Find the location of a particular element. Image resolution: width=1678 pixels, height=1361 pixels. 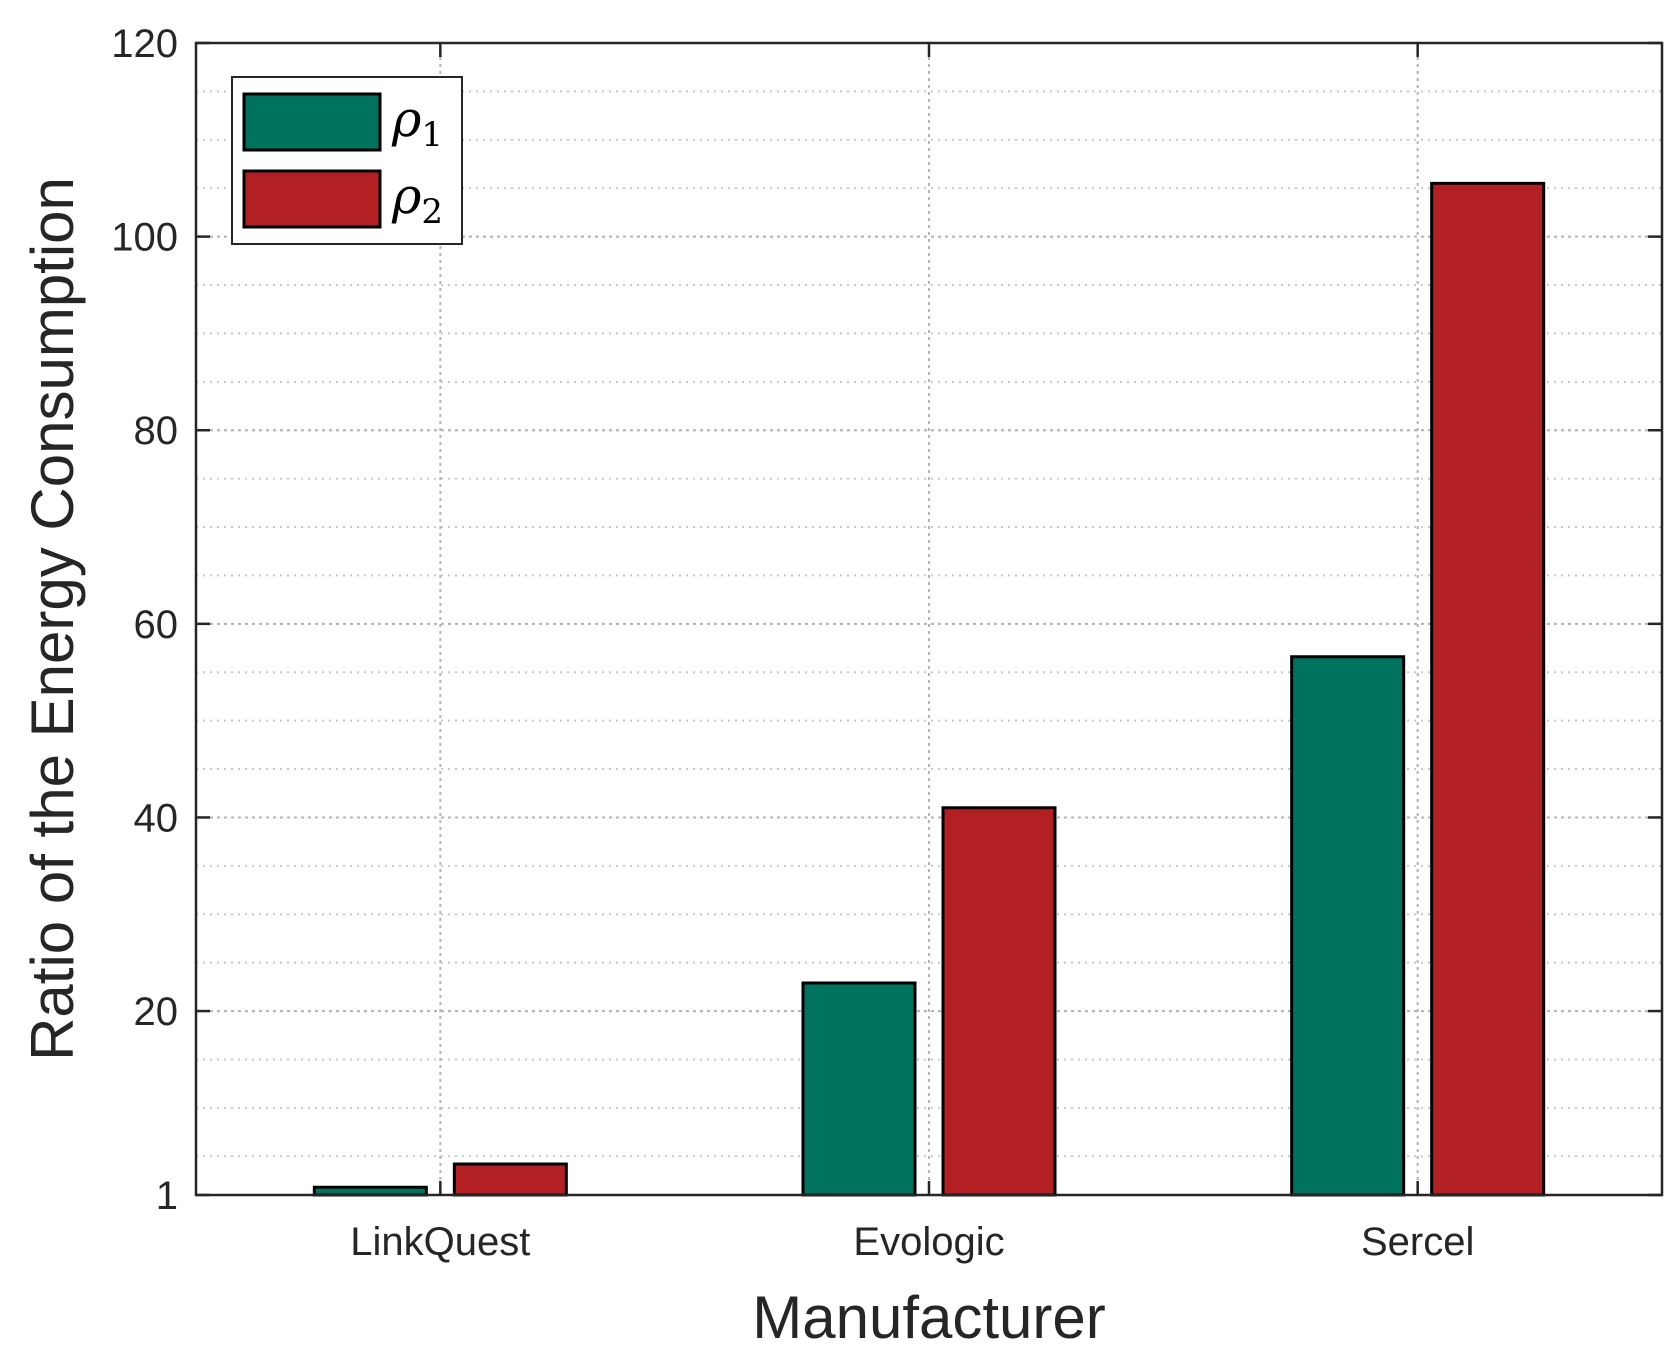

bar-sercel-rho1 is located at coordinates (1348, 926).